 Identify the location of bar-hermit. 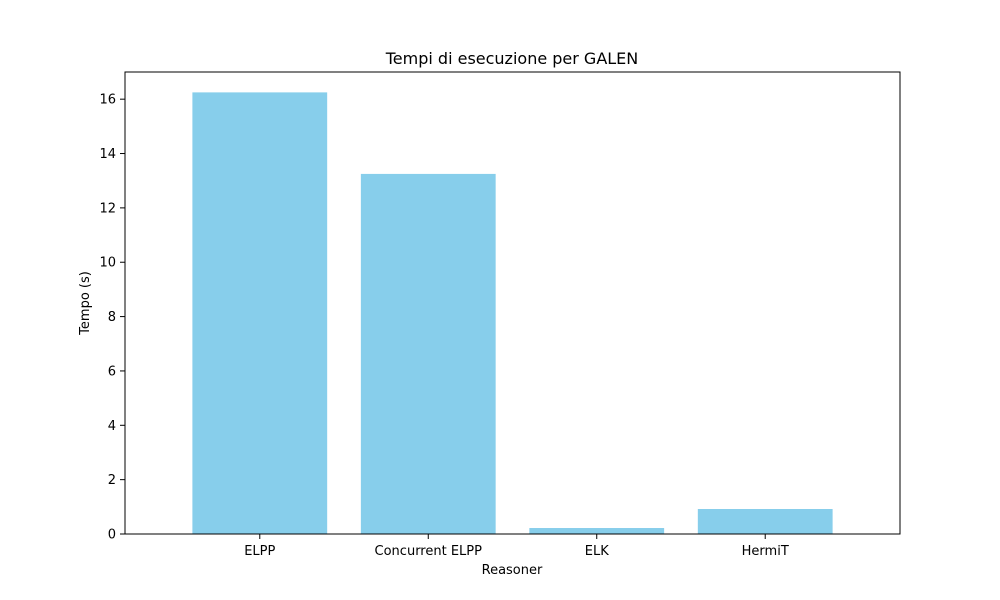
(765, 521).